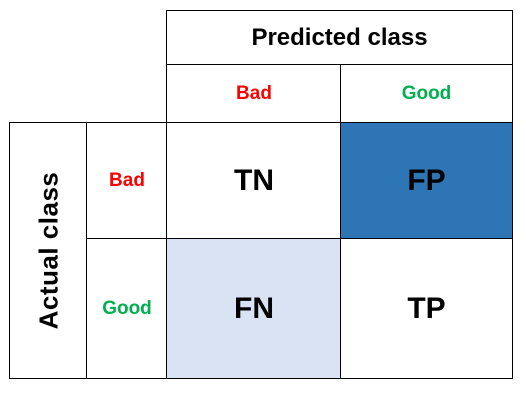 The width and height of the screenshot is (526, 400). I want to click on false-negative-cell: FN, so click(253, 308).